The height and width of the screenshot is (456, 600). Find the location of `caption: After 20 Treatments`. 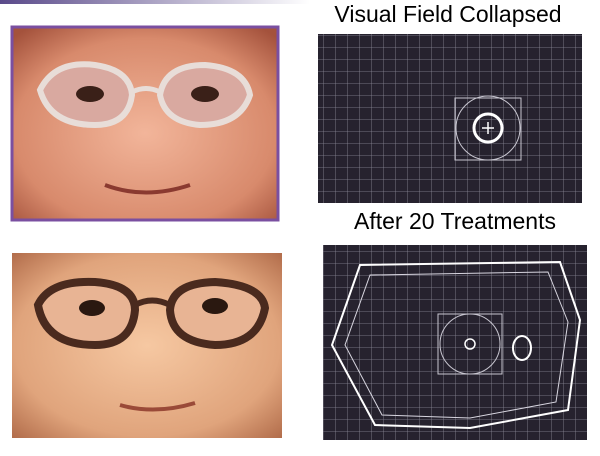

caption: After 20 Treatments is located at coordinates (455, 221).